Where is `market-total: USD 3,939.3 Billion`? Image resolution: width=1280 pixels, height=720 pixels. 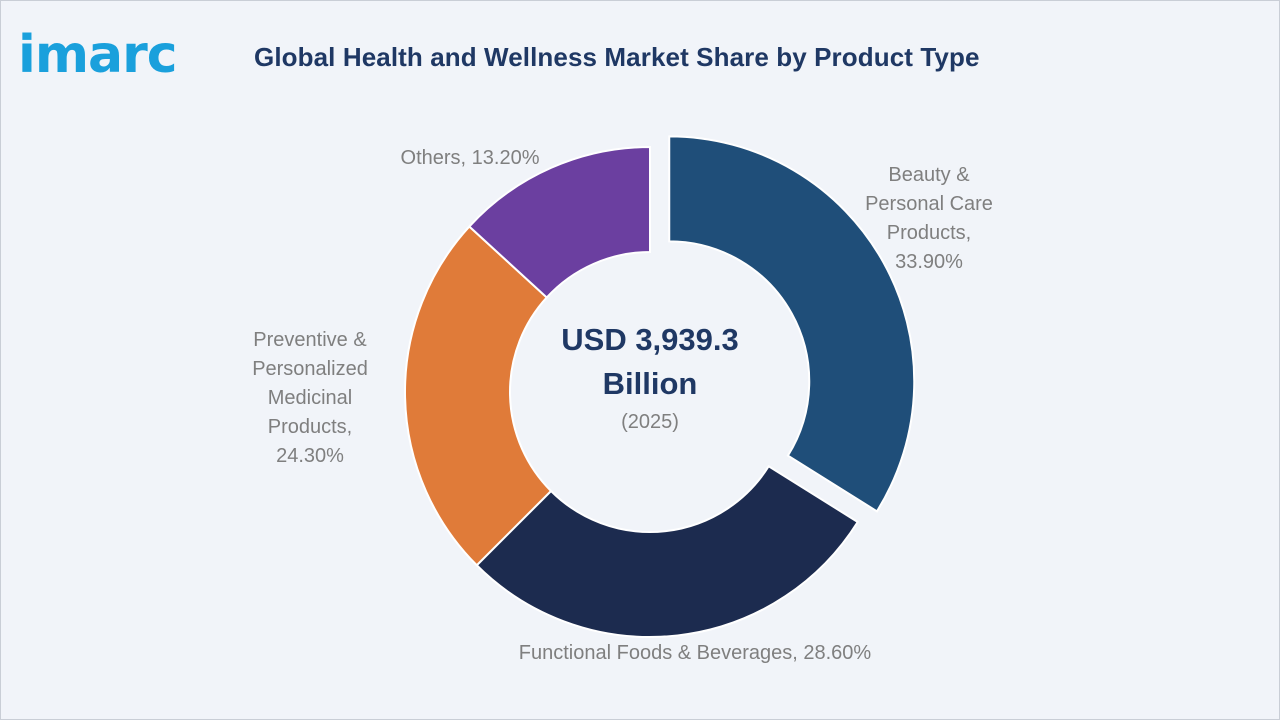
market-total: USD 3,939.3 Billion is located at coordinates (650, 362).